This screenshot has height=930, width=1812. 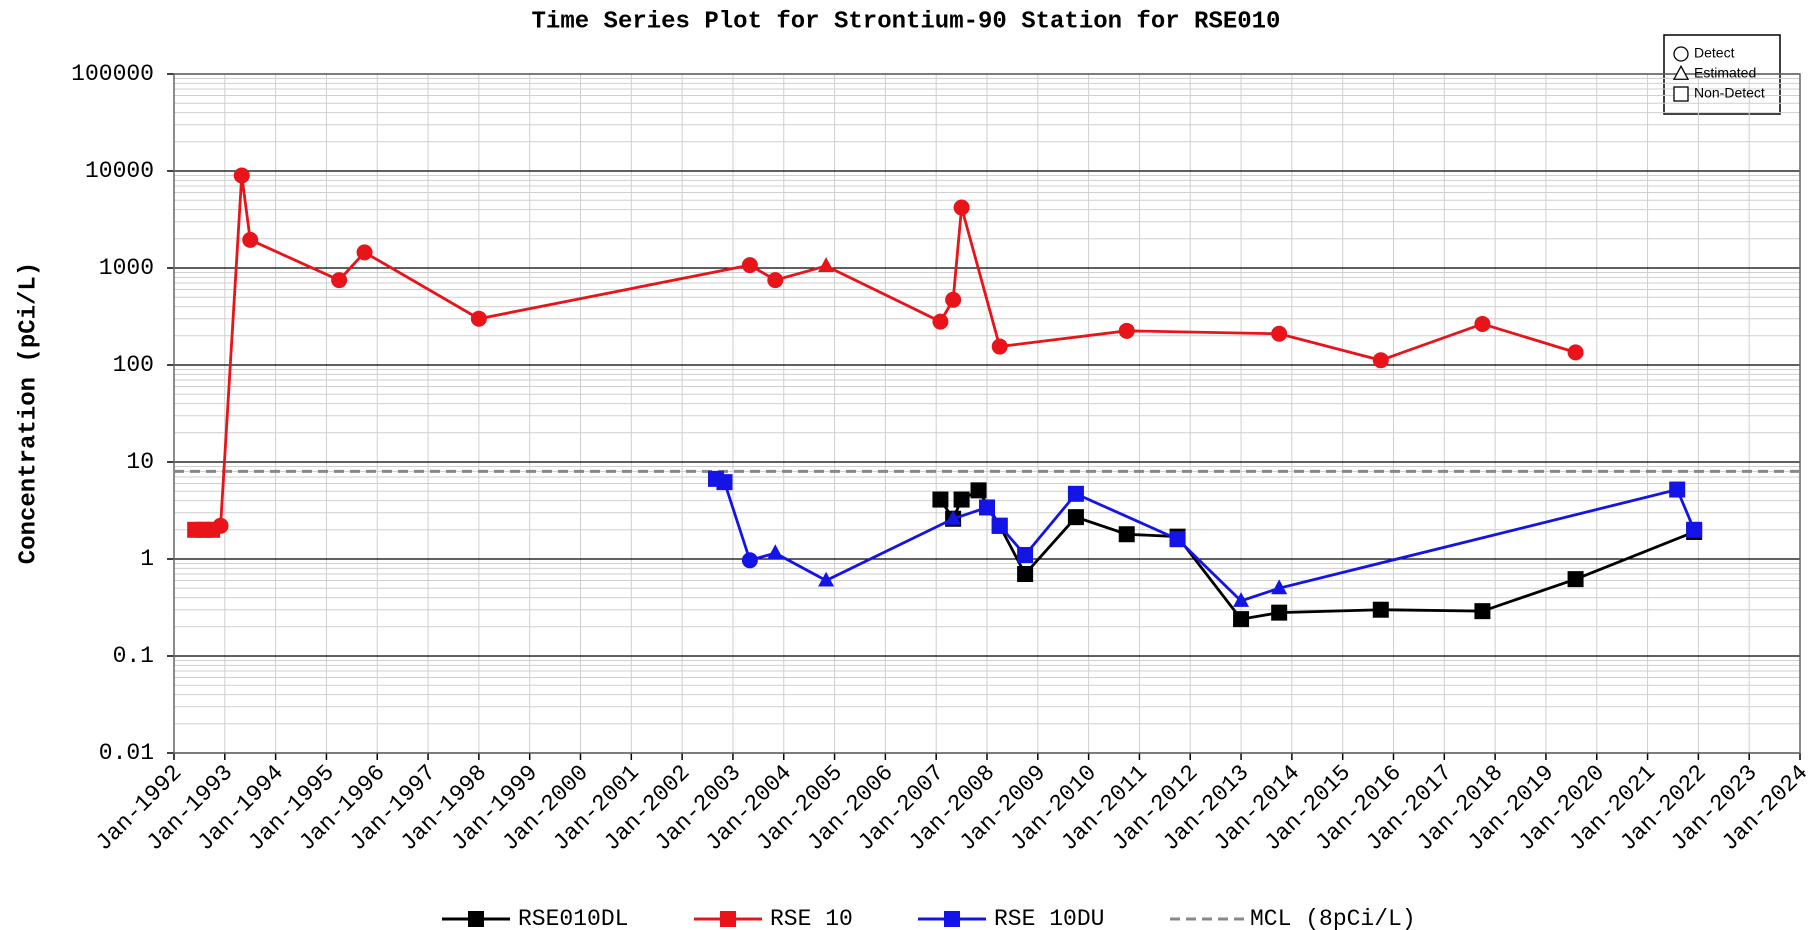 I want to click on y-axis-label: Concentration (pCi/L), so click(x=28, y=413).